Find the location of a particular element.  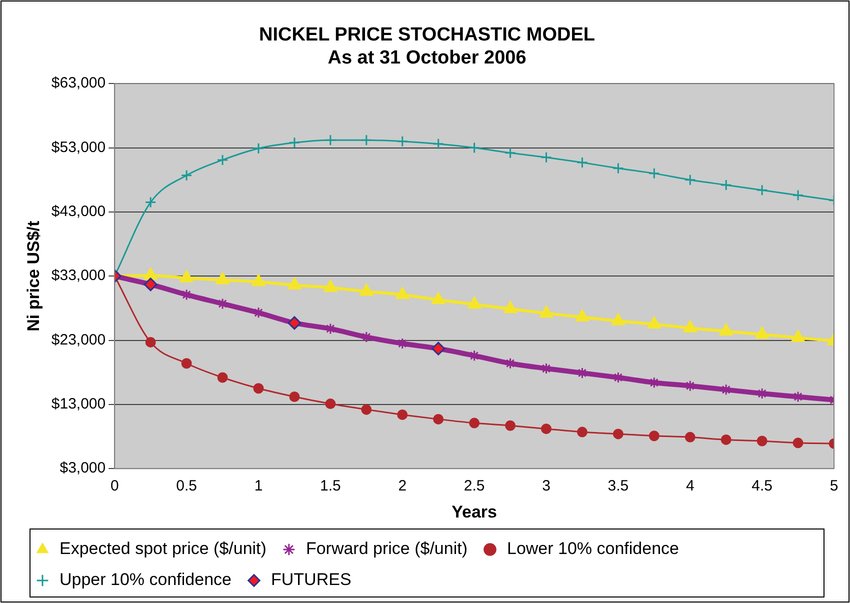

x-tick-label: 0 is located at coordinates (114, 486).